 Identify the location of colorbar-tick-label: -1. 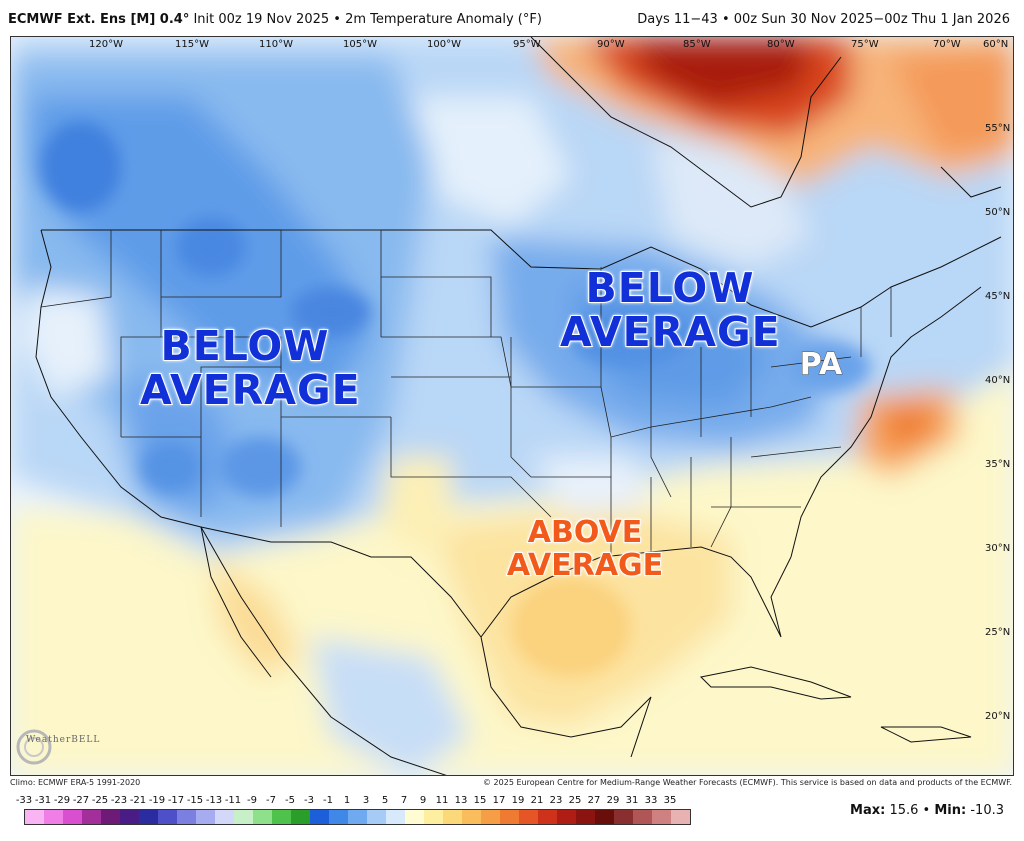
(328, 800).